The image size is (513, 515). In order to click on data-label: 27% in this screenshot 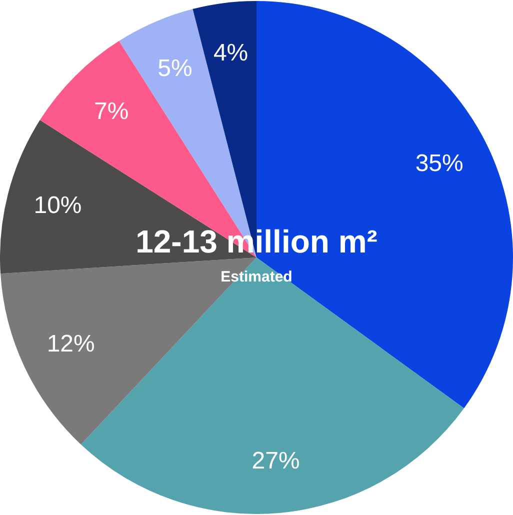, I will do `click(276, 460)`.